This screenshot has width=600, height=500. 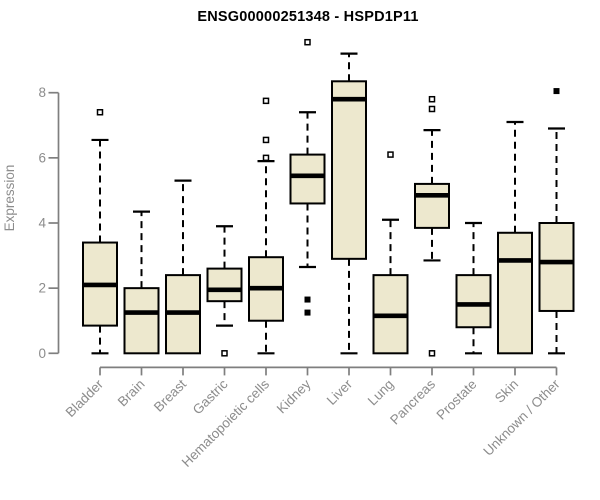 What do you see at coordinates (224, 285) in the screenshot?
I see `box-gastric` at bounding box center [224, 285].